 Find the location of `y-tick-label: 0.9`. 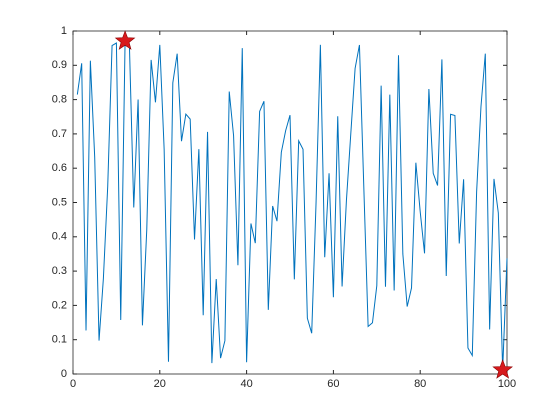

y-tick-label: 0.9 is located at coordinates (59, 65).